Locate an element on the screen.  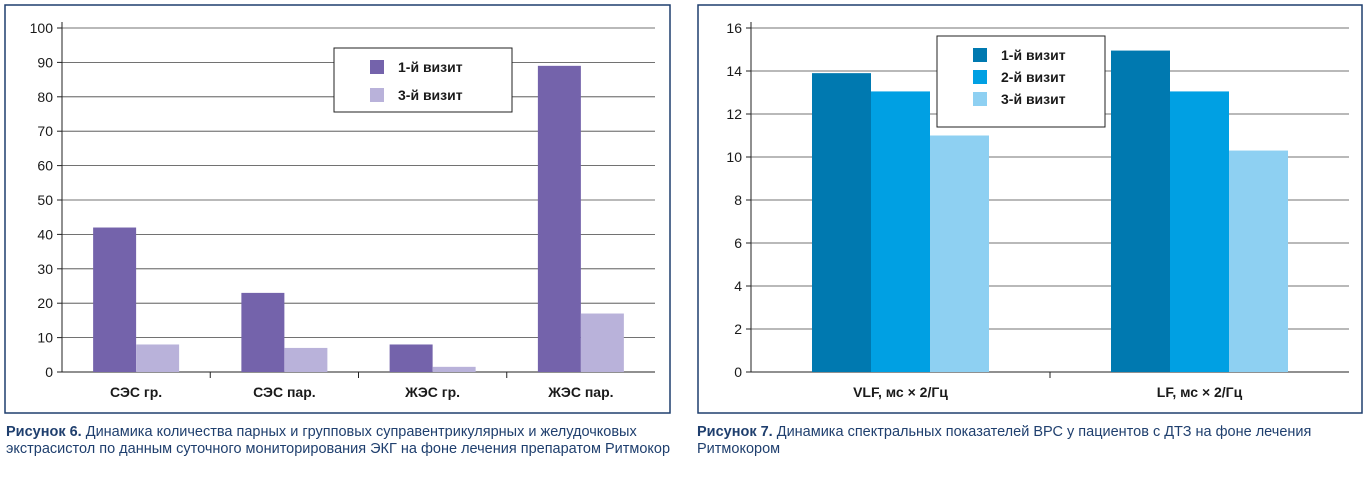
y-tick-label: 90 is located at coordinates (45, 62).